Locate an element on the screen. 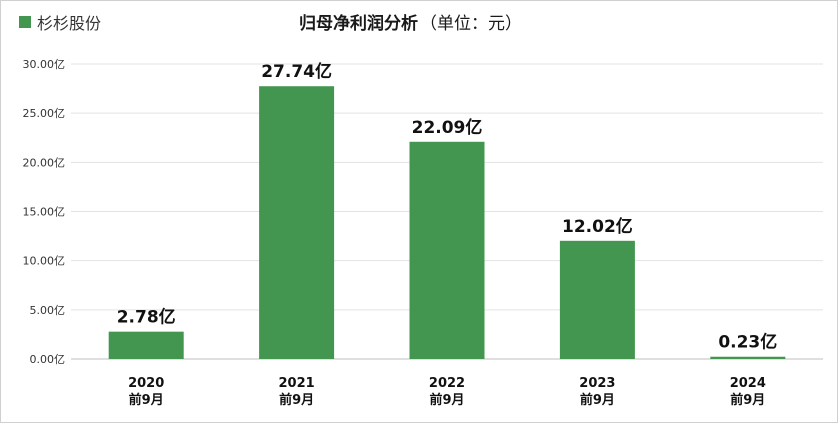 Image resolution: width=838 pixels, height=423 pixels. y-tick-label: 10.00亿 is located at coordinates (44, 261).